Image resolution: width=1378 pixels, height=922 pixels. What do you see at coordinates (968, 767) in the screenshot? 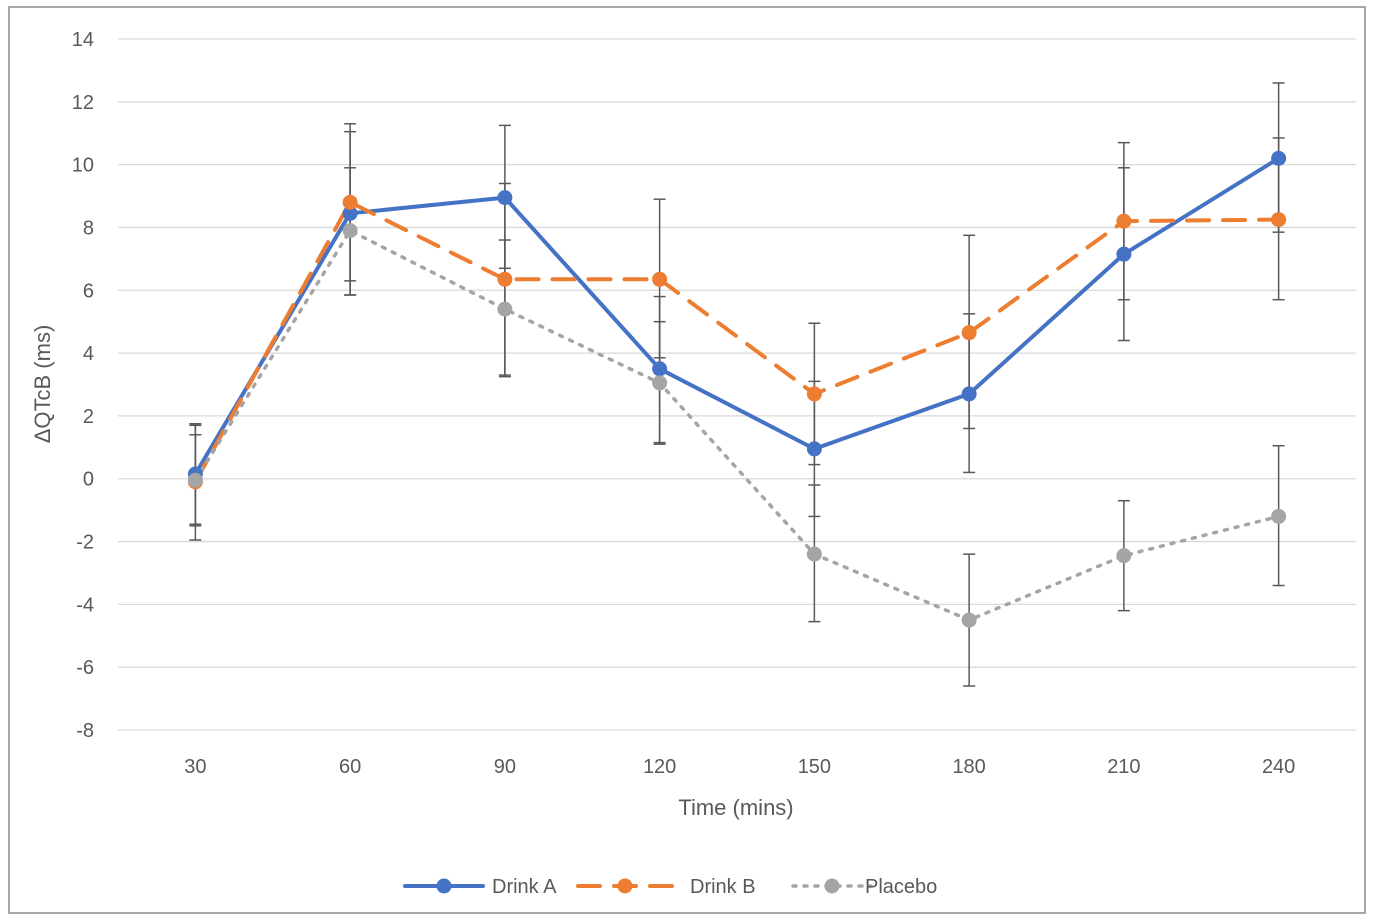
I see `x-tick-label: 180` at bounding box center [968, 767].